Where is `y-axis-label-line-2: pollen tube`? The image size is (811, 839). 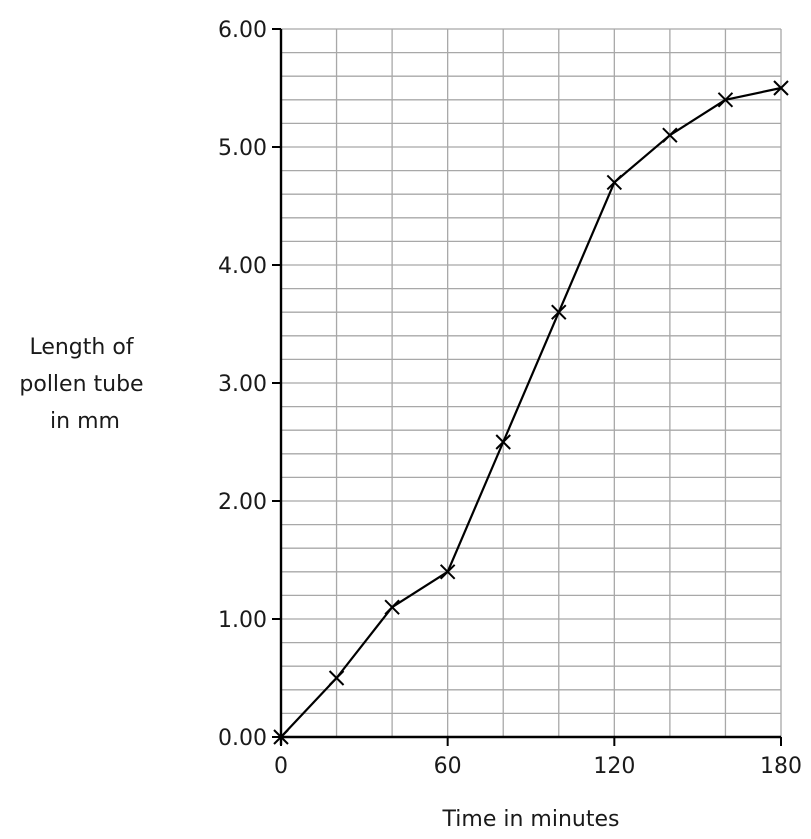
y-axis-label-line-2: pollen tube is located at coordinates (81, 384).